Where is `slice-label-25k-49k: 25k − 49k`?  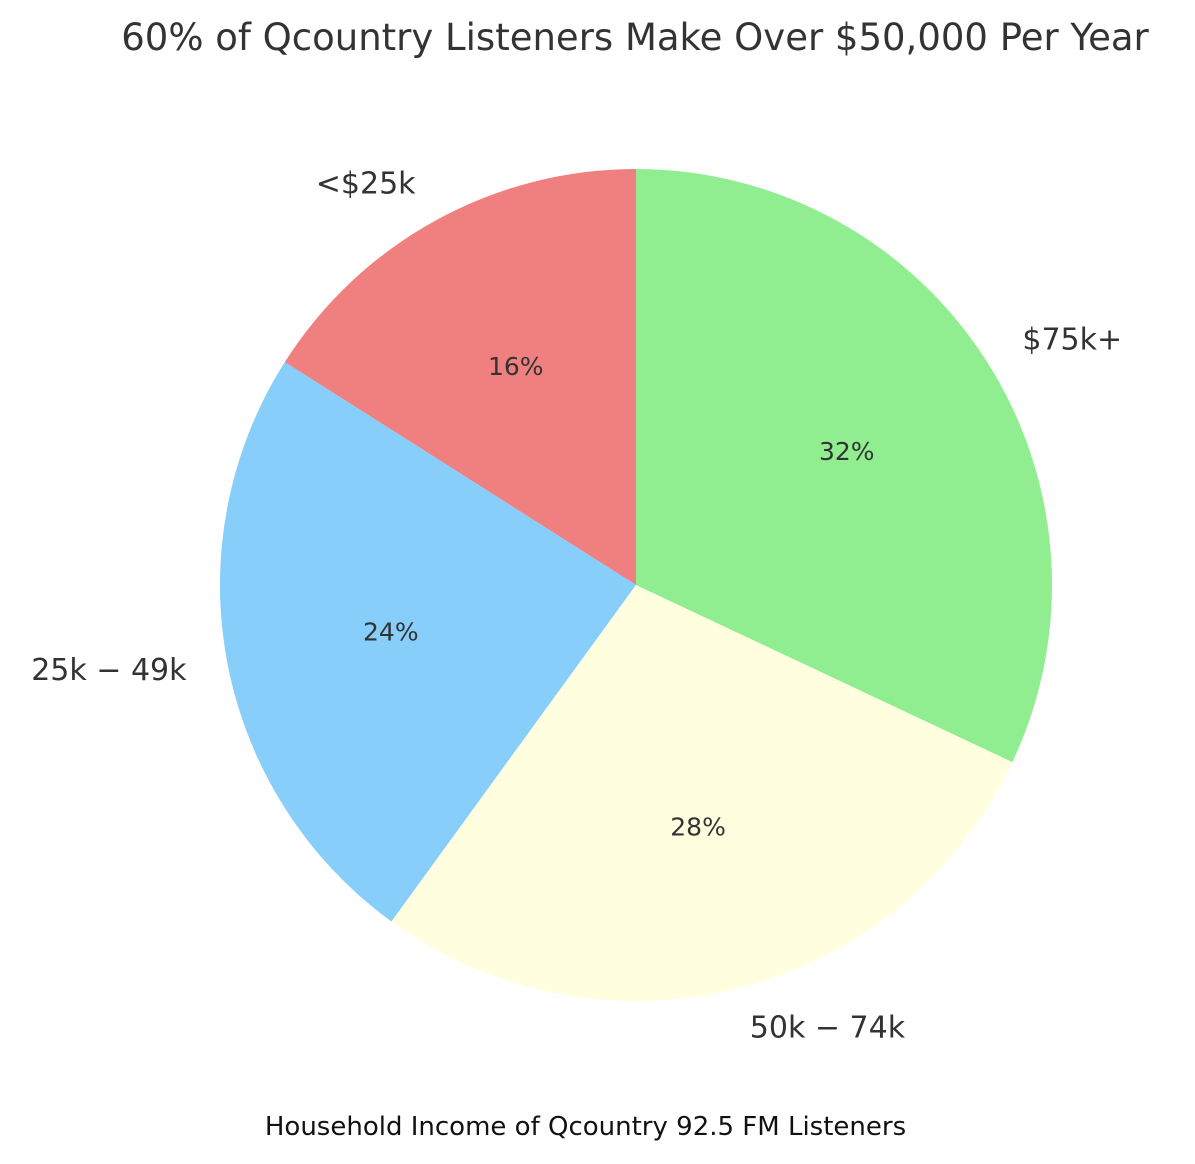 slice-label-25k-49k: 25k − 49k is located at coordinates (109, 670).